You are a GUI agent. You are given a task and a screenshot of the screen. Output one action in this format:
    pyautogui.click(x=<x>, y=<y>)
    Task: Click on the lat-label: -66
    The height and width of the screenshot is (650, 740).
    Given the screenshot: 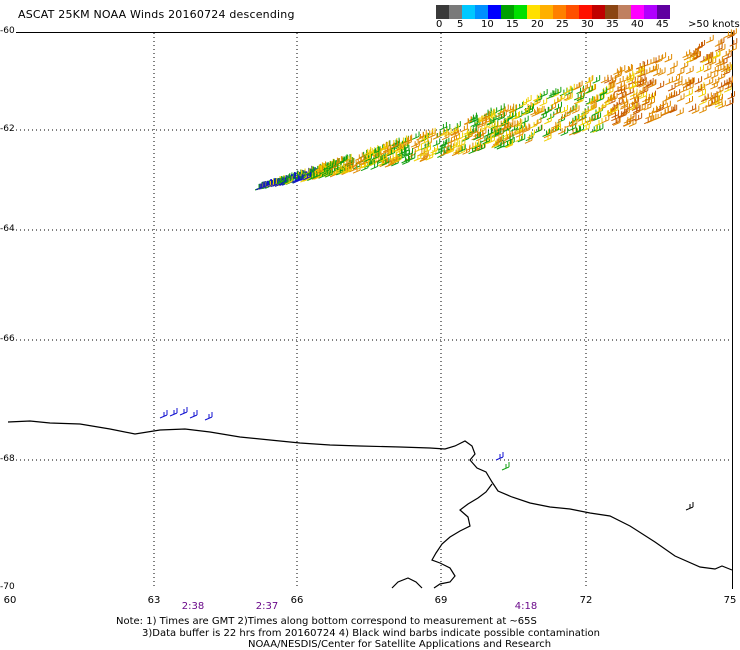 What is the action you would take?
    pyautogui.click(x=8, y=339)
    